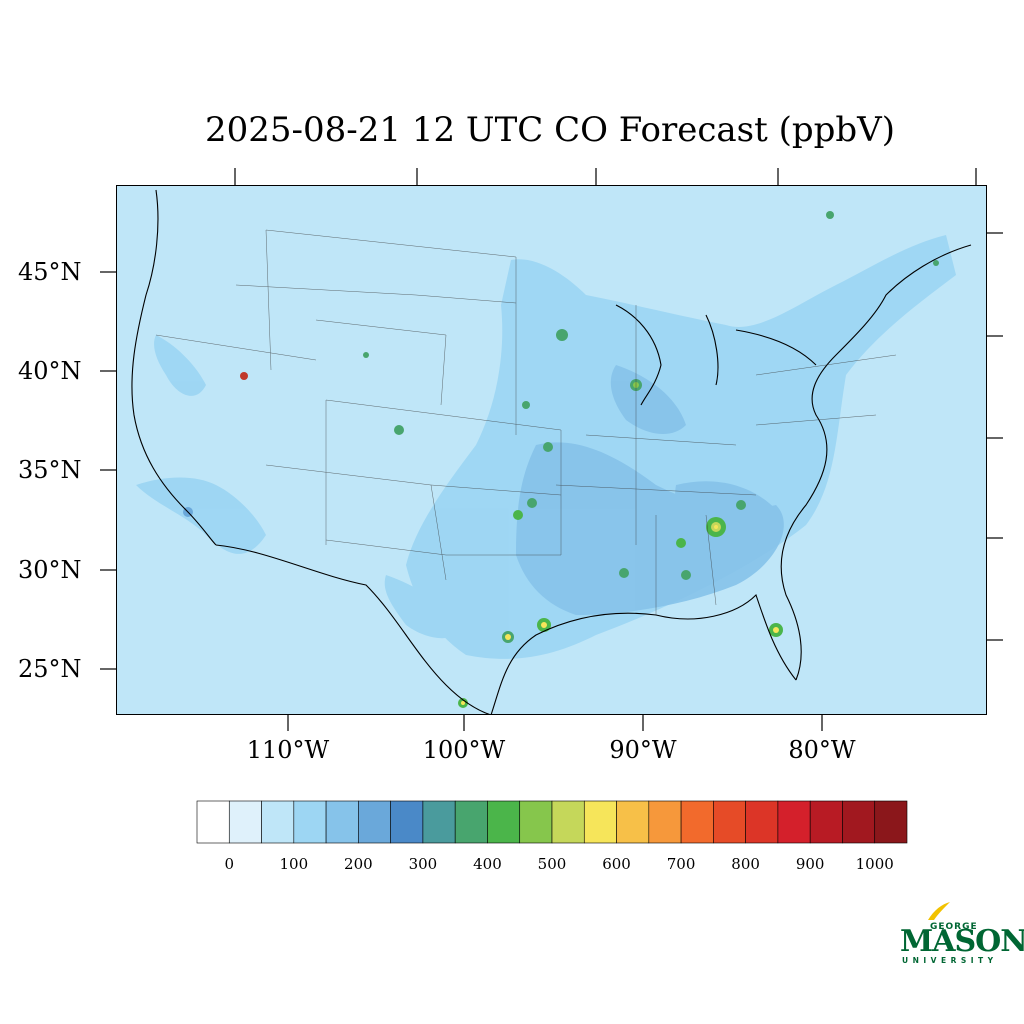  Describe the element at coordinates (616, 864) in the screenshot. I see `colorbar-tick-label: 600` at that location.